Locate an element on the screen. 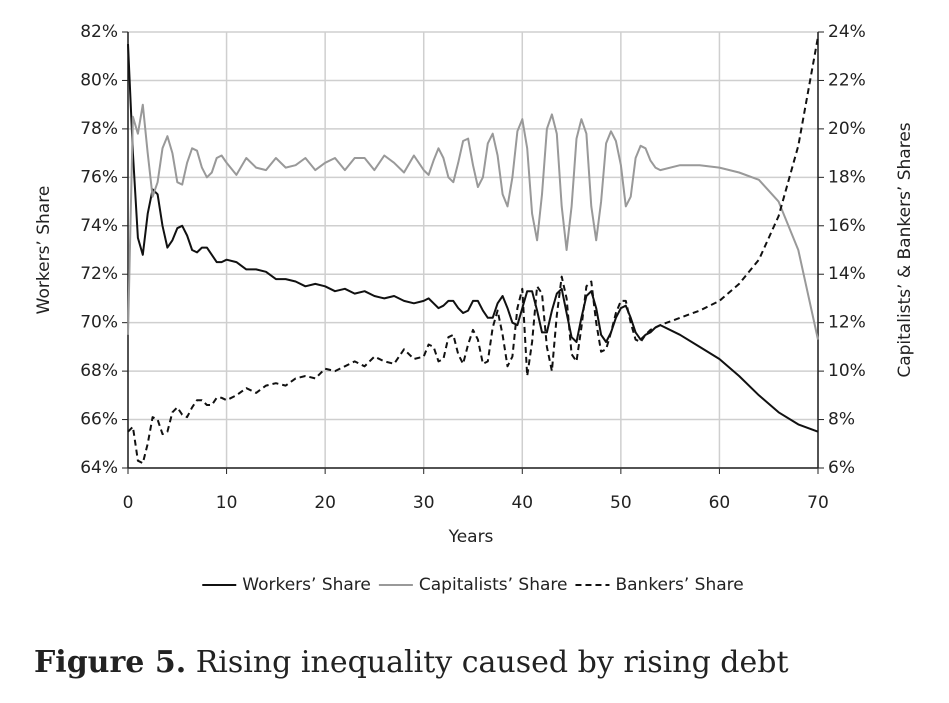  y2-tick-label: 24% is located at coordinates (847, 32).